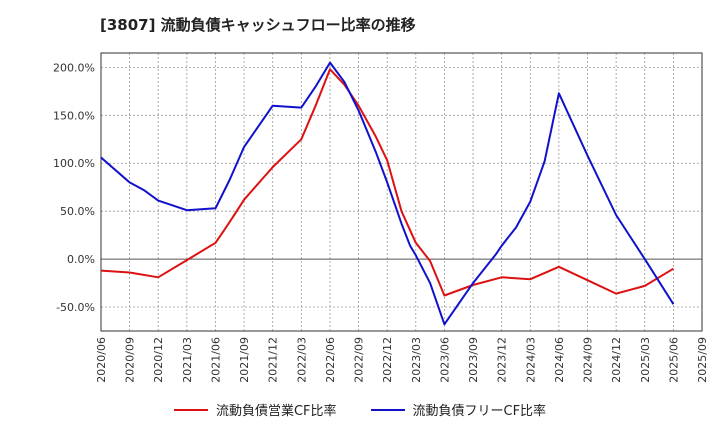 This screenshot has height=440, width=720. I want to click on y-tick-label: 50.0%, so click(77, 211).